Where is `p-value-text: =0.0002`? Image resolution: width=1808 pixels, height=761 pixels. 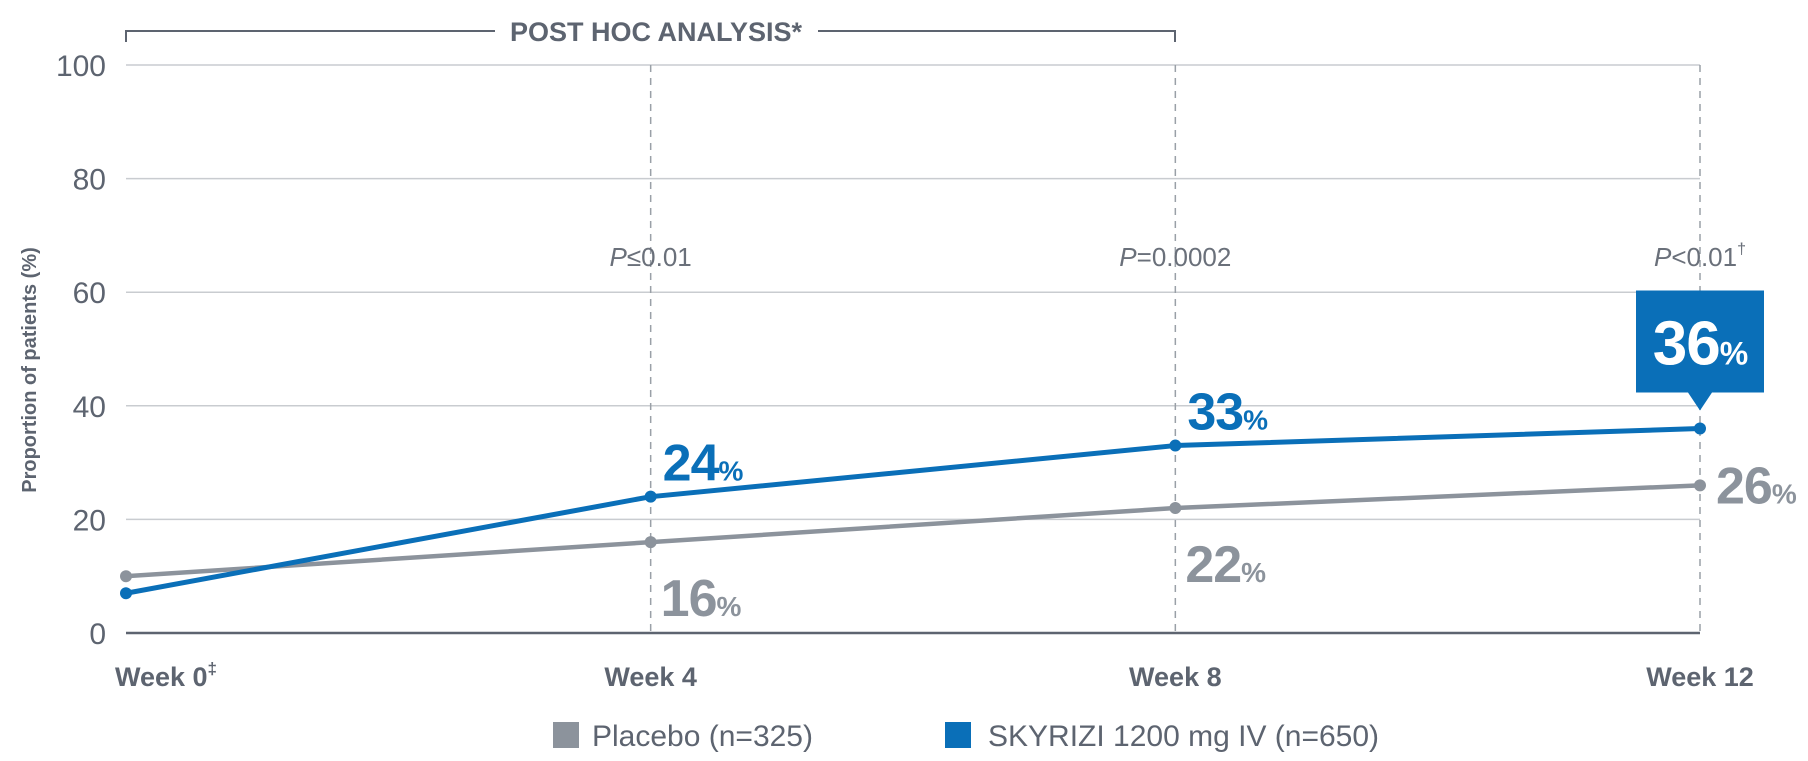 p-value-text: =0.0002 is located at coordinates (1184, 257).